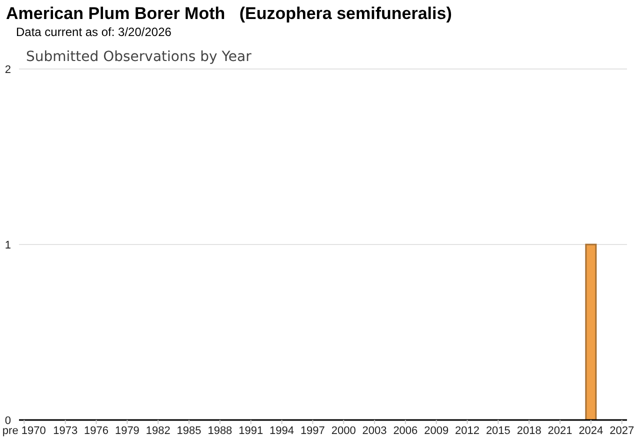  What do you see at coordinates (498, 430) in the screenshot?
I see `x-tick-label: 2015` at bounding box center [498, 430].